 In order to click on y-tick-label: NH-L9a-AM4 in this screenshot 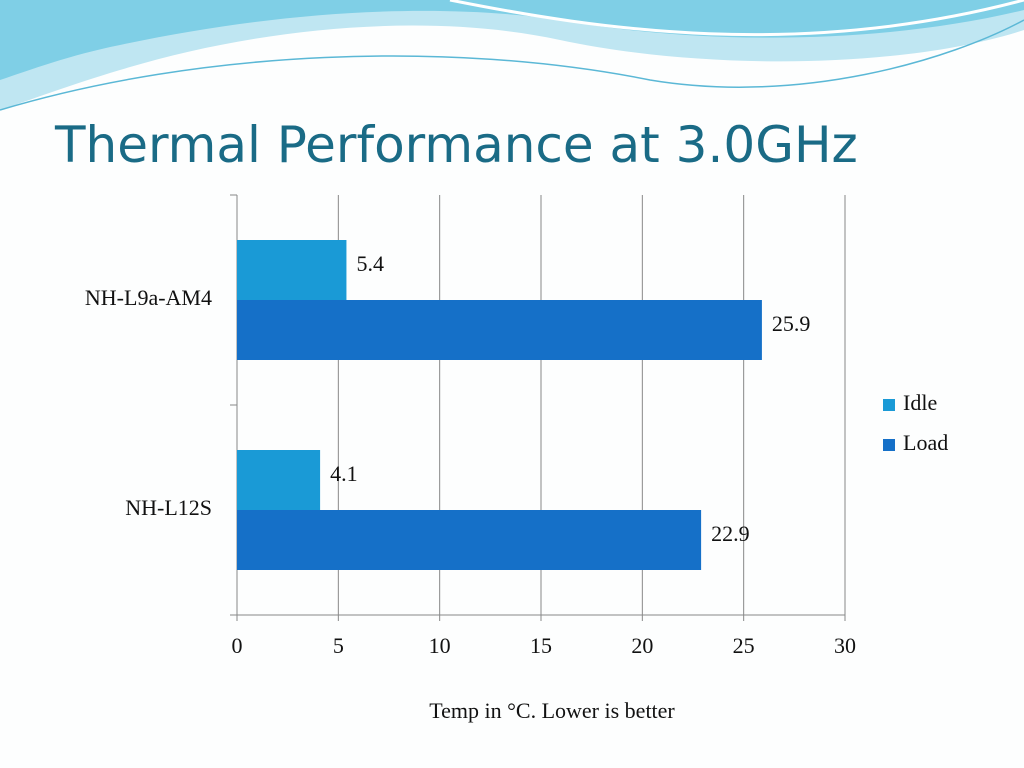, I will do `click(148, 297)`.